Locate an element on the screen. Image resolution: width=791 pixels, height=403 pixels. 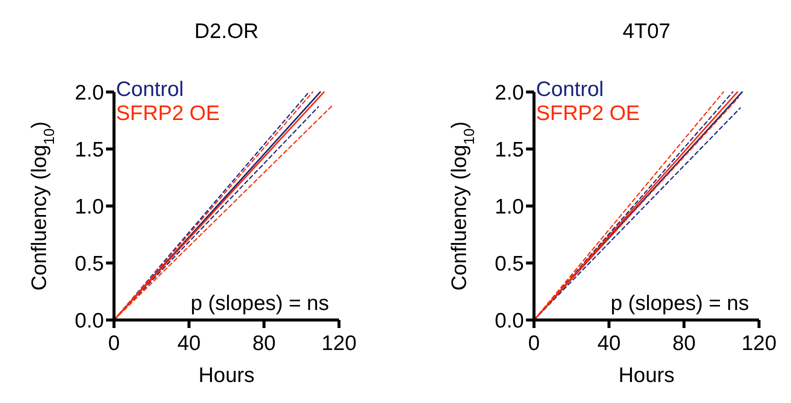
chart-title: D2.OR is located at coordinates (226, 31).